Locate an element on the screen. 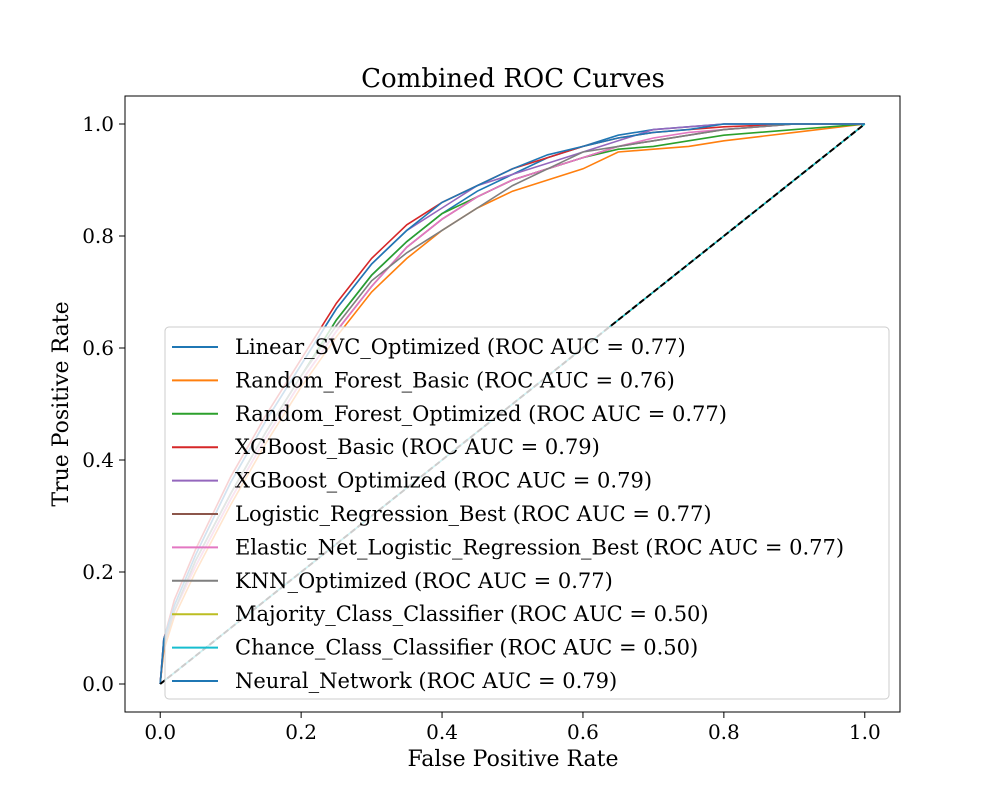  y-axis-ticks: 0.0 0.2 0.4 0.6 0.8 1.0 is located at coordinates (103, 404).